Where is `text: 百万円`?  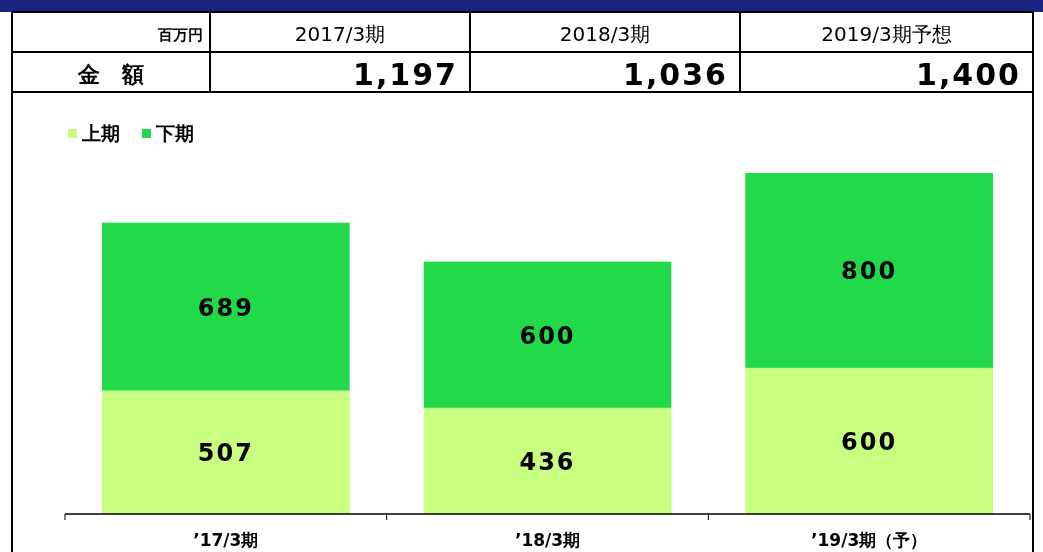
text: 百万円 is located at coordinates (180, 35).